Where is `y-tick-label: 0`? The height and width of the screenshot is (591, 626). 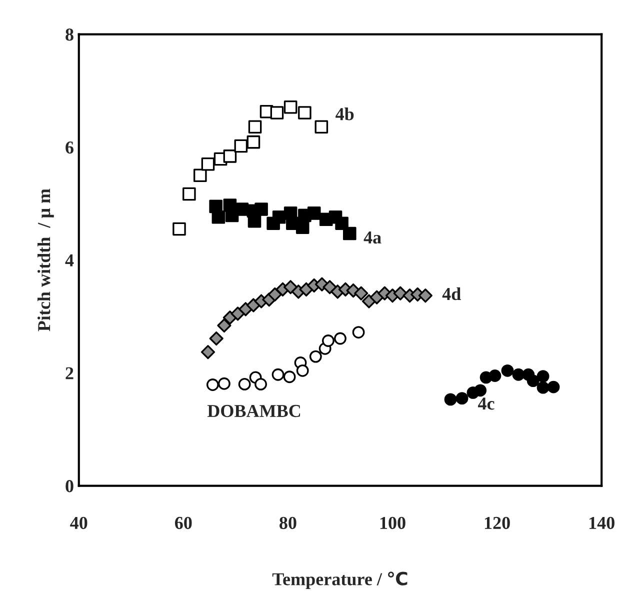
y-tick-label: 0 is located at coordinates (70, 486).